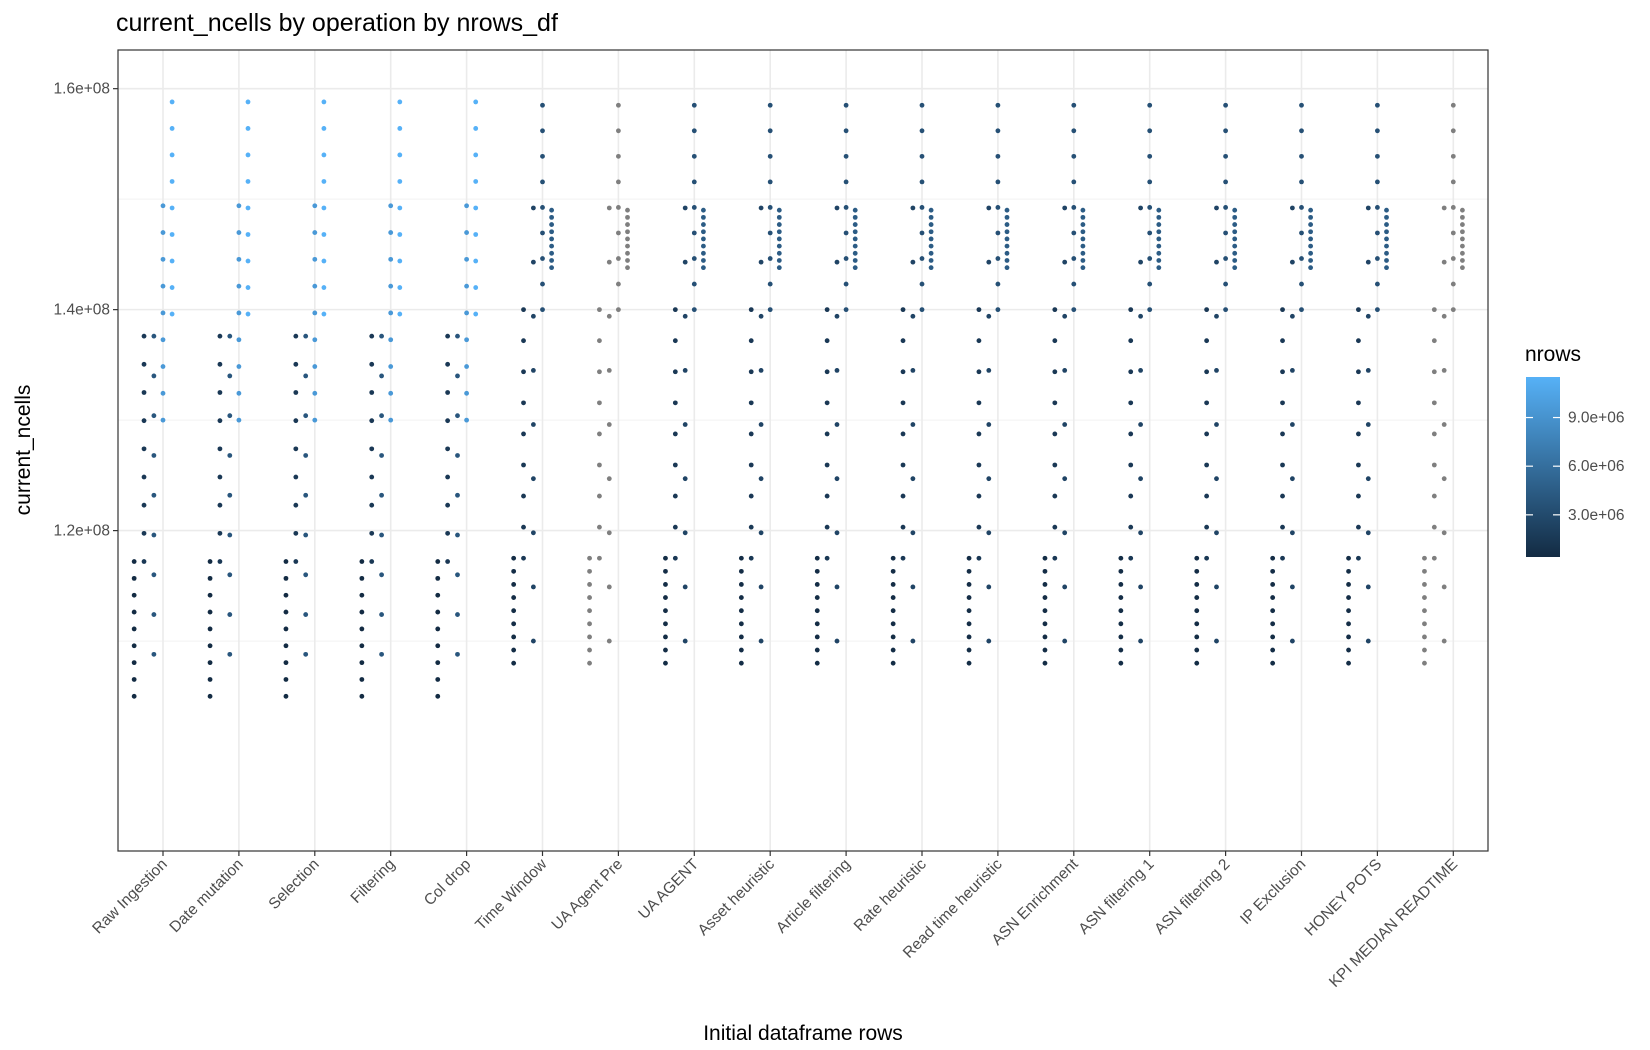 Image resolution: width=1650 pixels, height=1050 pixels. What do you see at coordinates (1393, 923) in the screenshot?
I see `x-tick-label: KPI MEDIAN READTIME` at bounding box center [1393, 923].